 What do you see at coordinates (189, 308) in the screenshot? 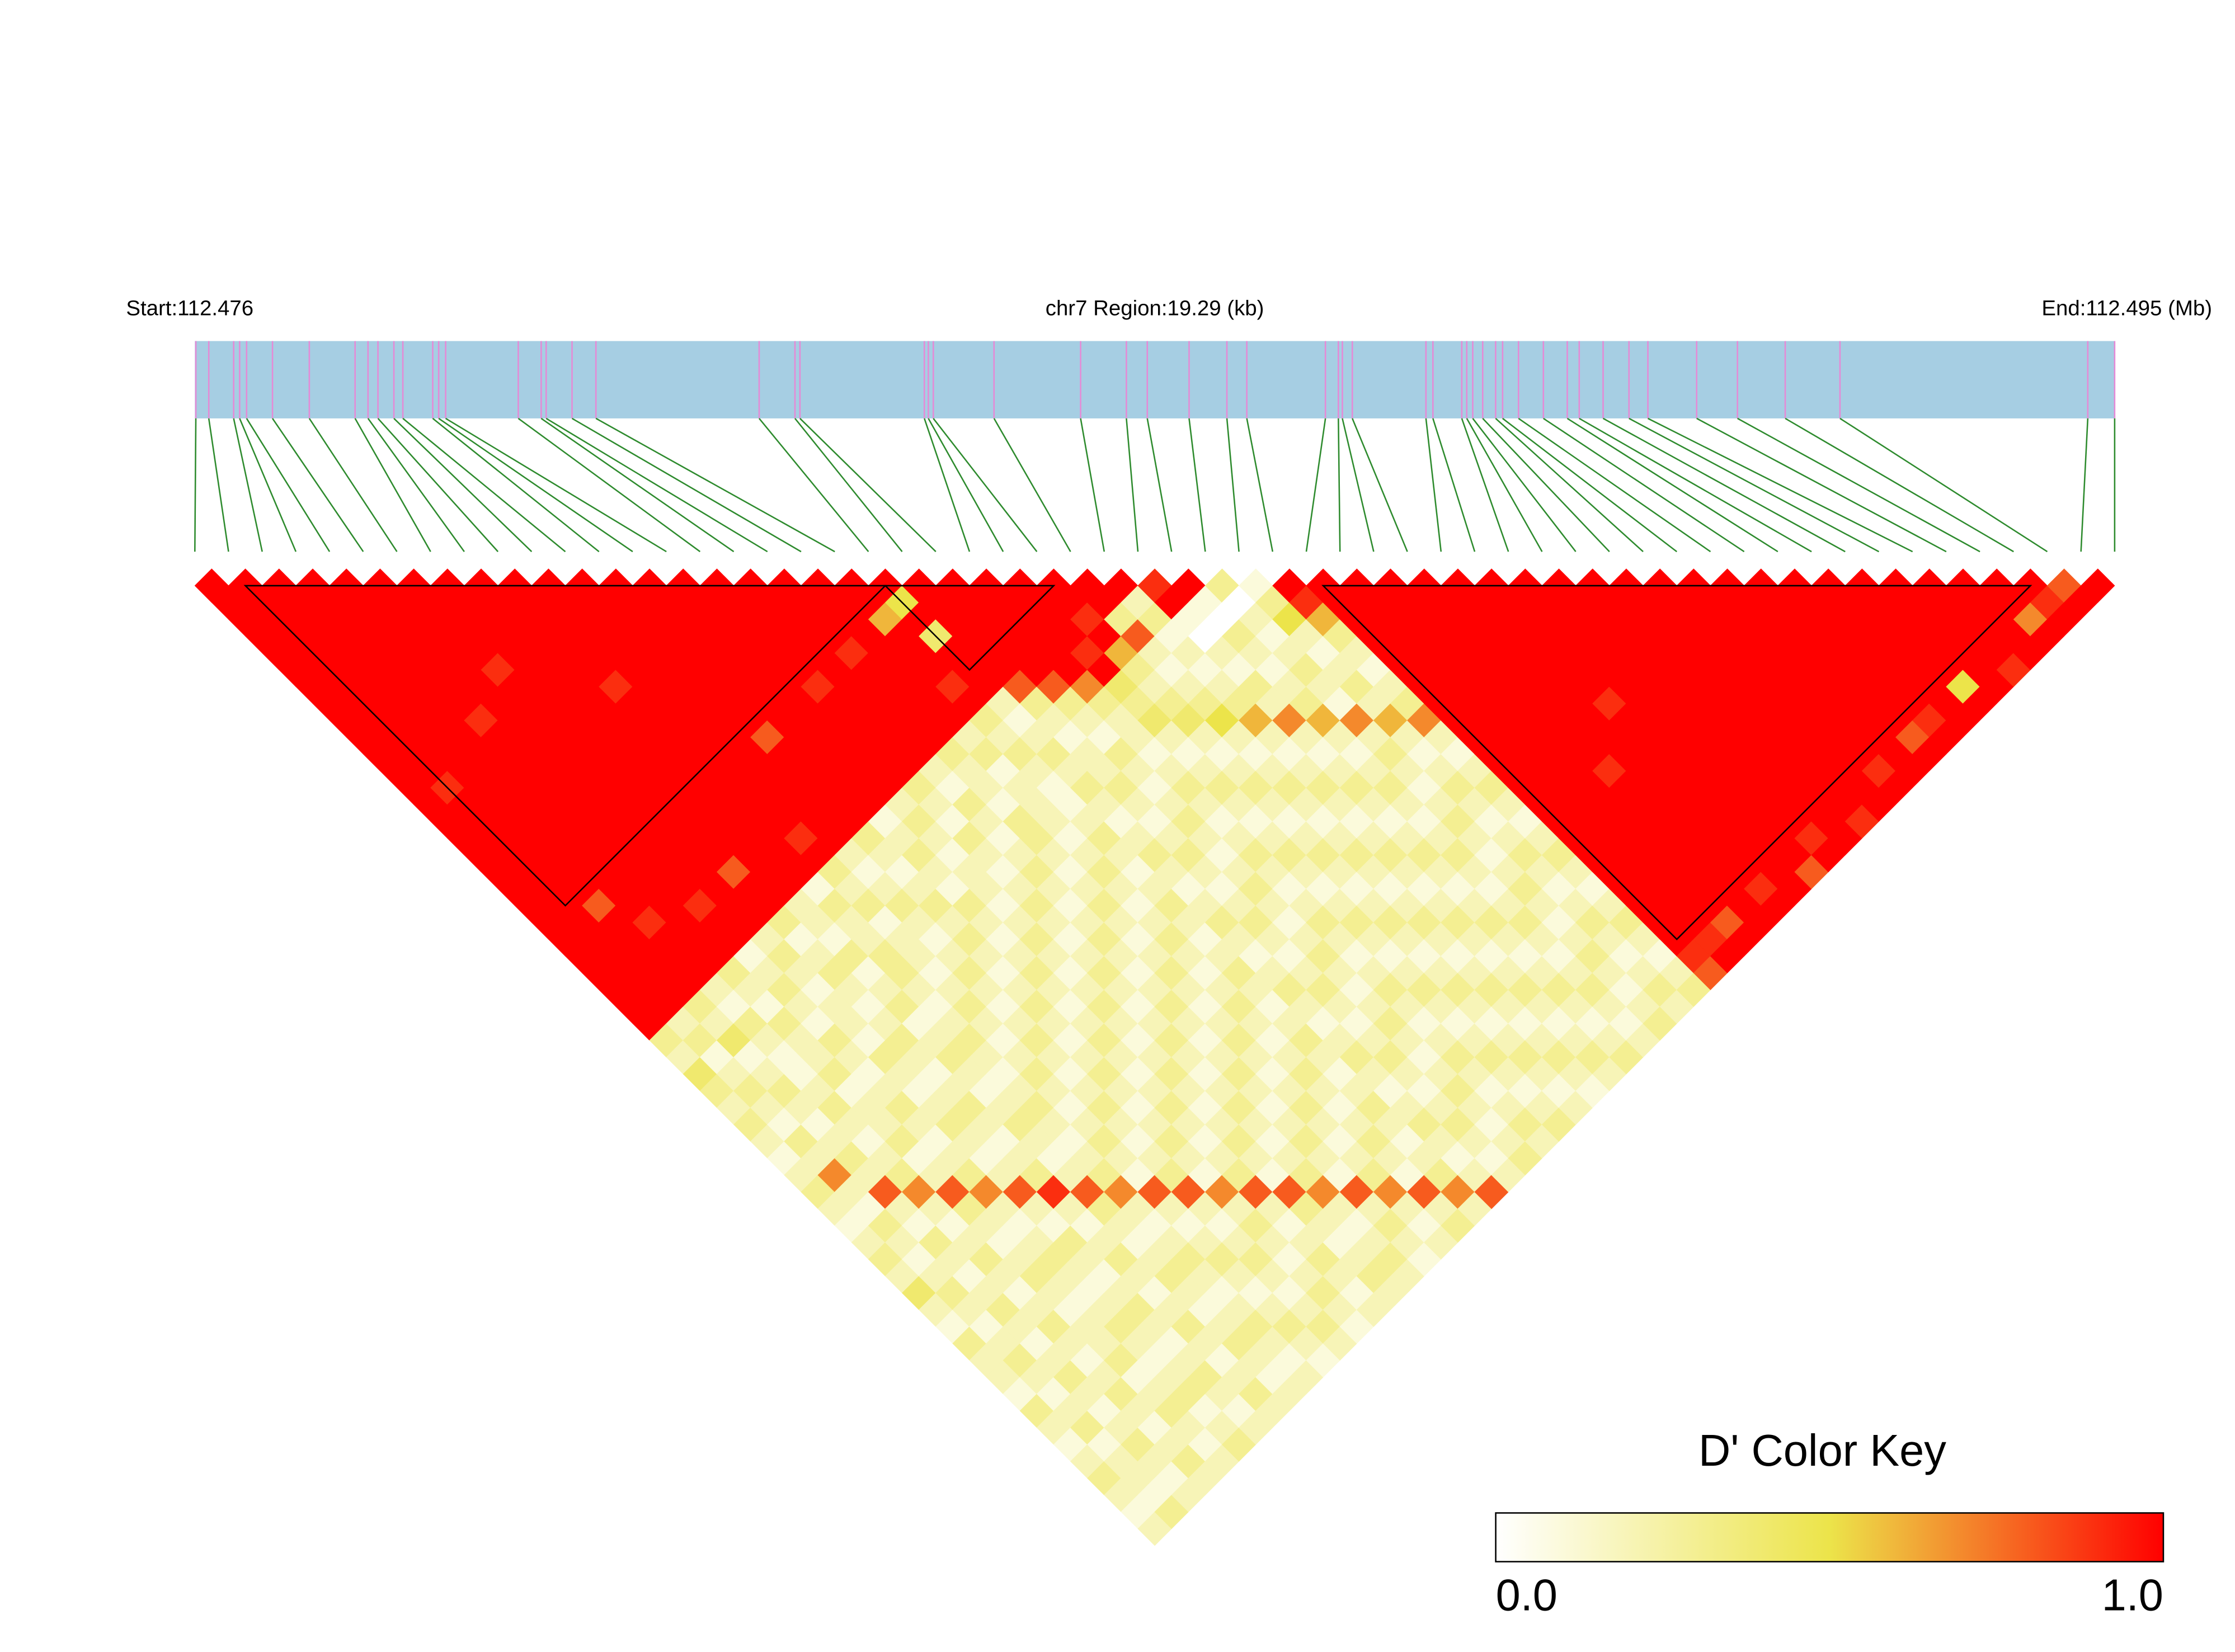
I see `start-label: Start:112.476` at bounding box center [189, 308].